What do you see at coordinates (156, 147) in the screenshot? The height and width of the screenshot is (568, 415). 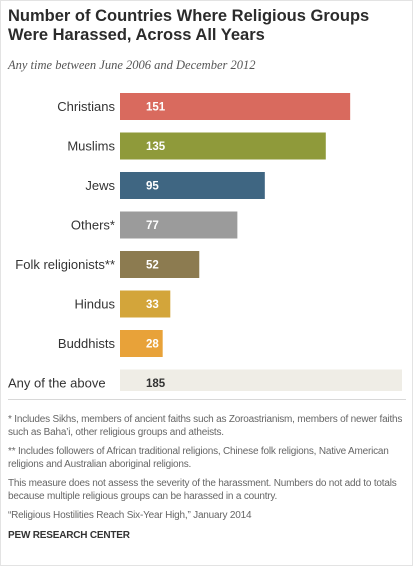 I see `value-label-muslims: 135` at bounding box center [156, 147].